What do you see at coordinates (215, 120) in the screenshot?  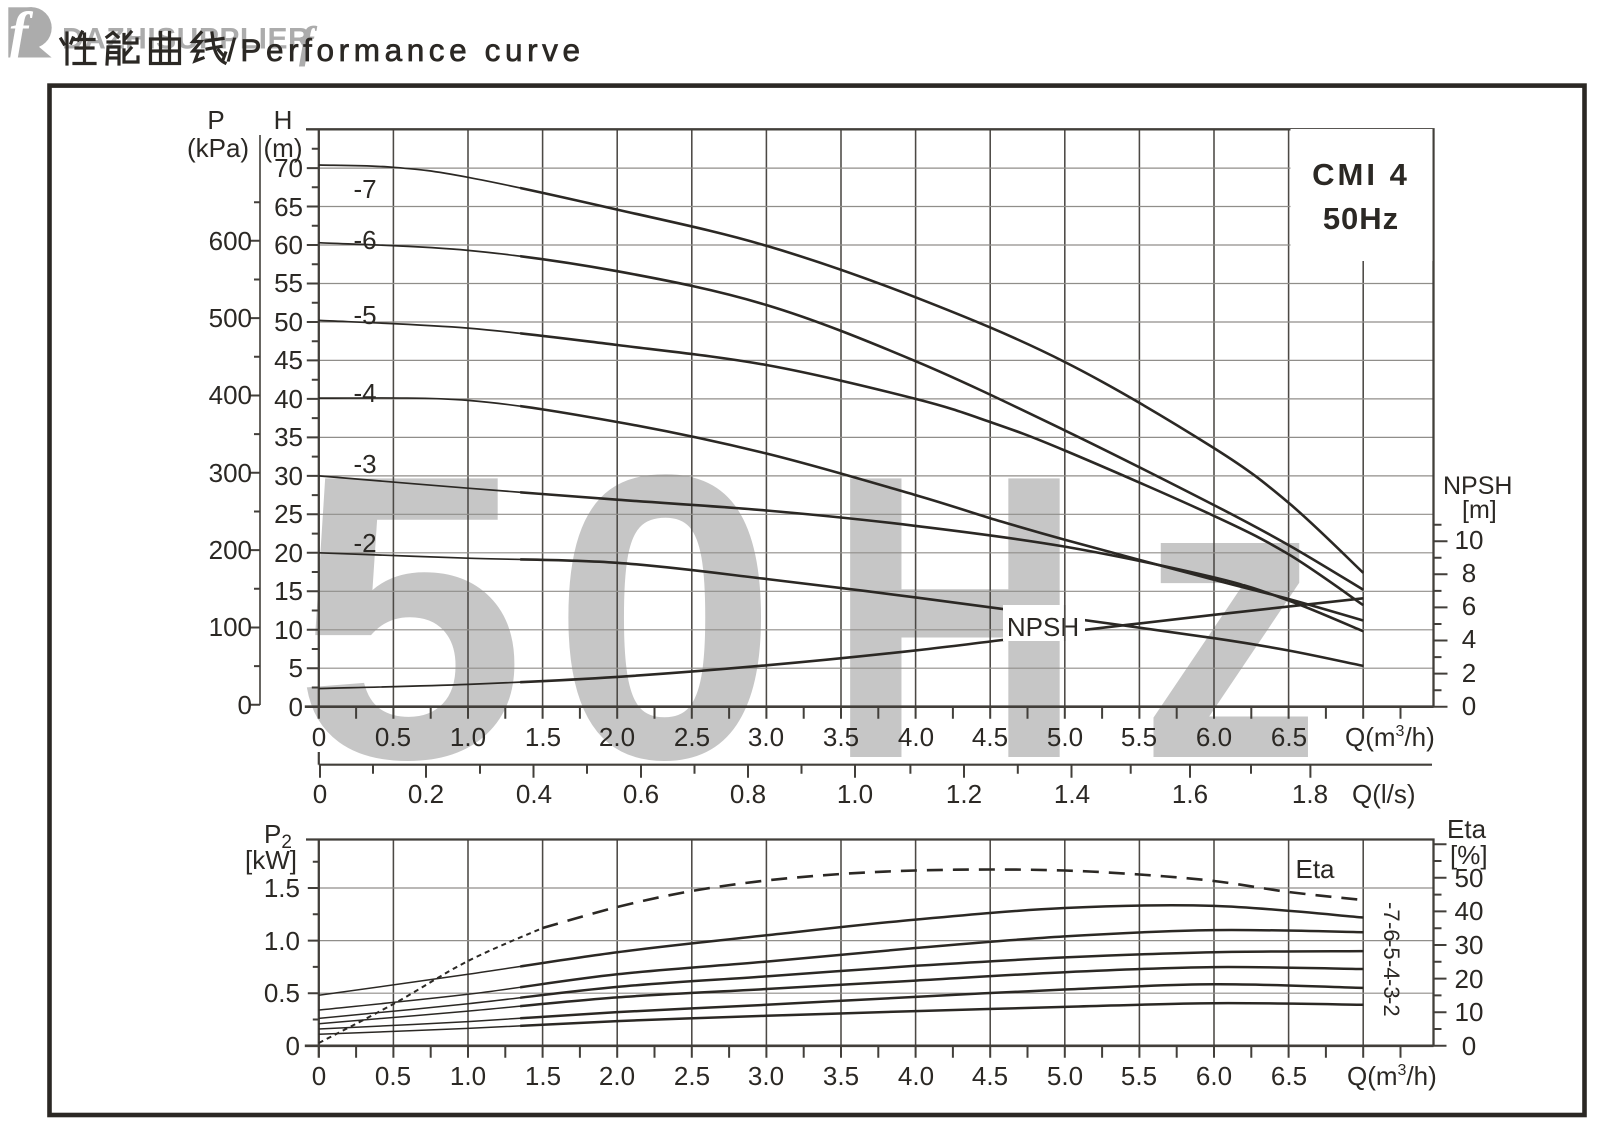 I see `svg-text: P` at bounding box center [215, 120].